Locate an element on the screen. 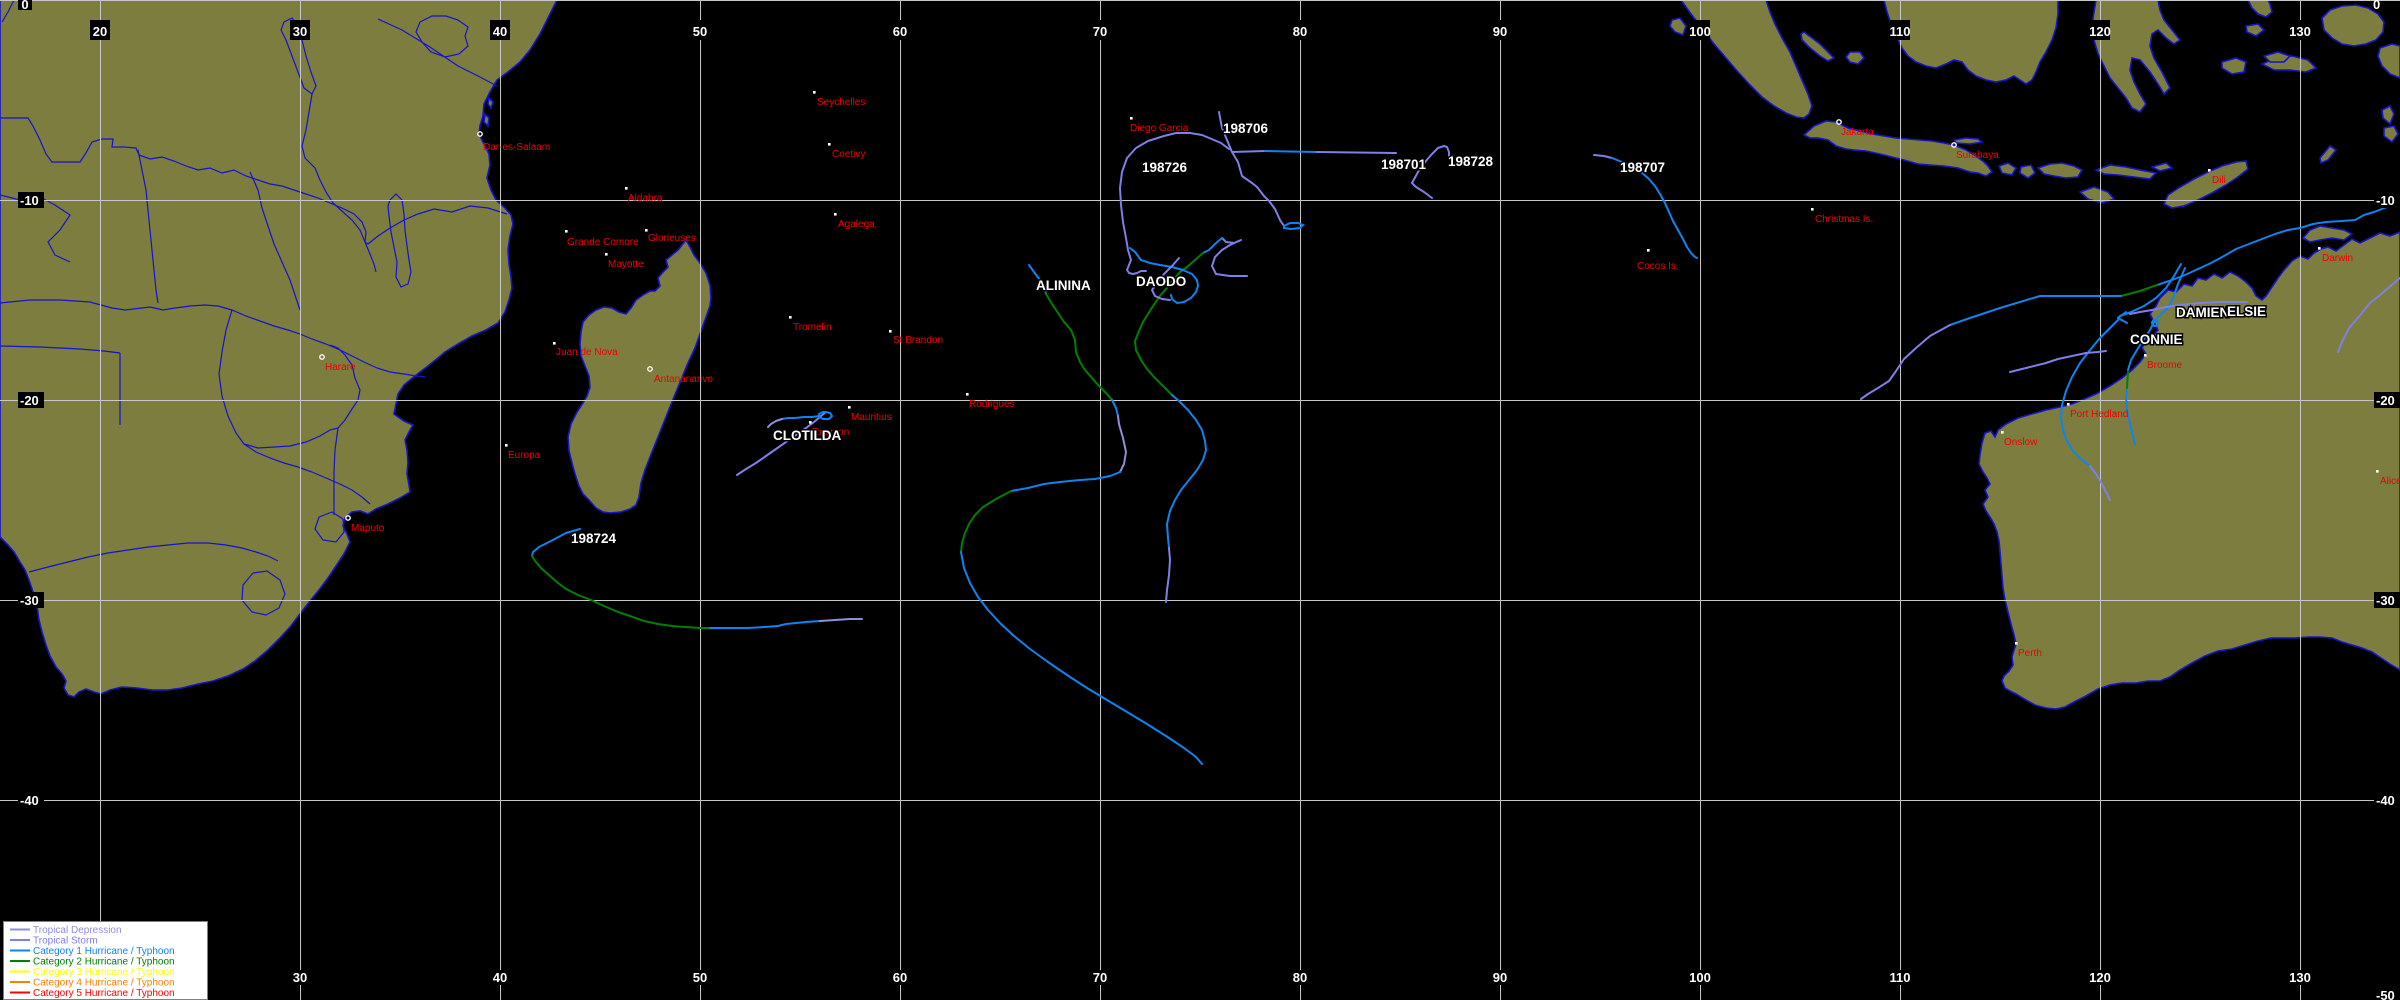 This screenshot has height=1000, width=2400. svg-text: Surabaya is located at coordinates (1977, 155).